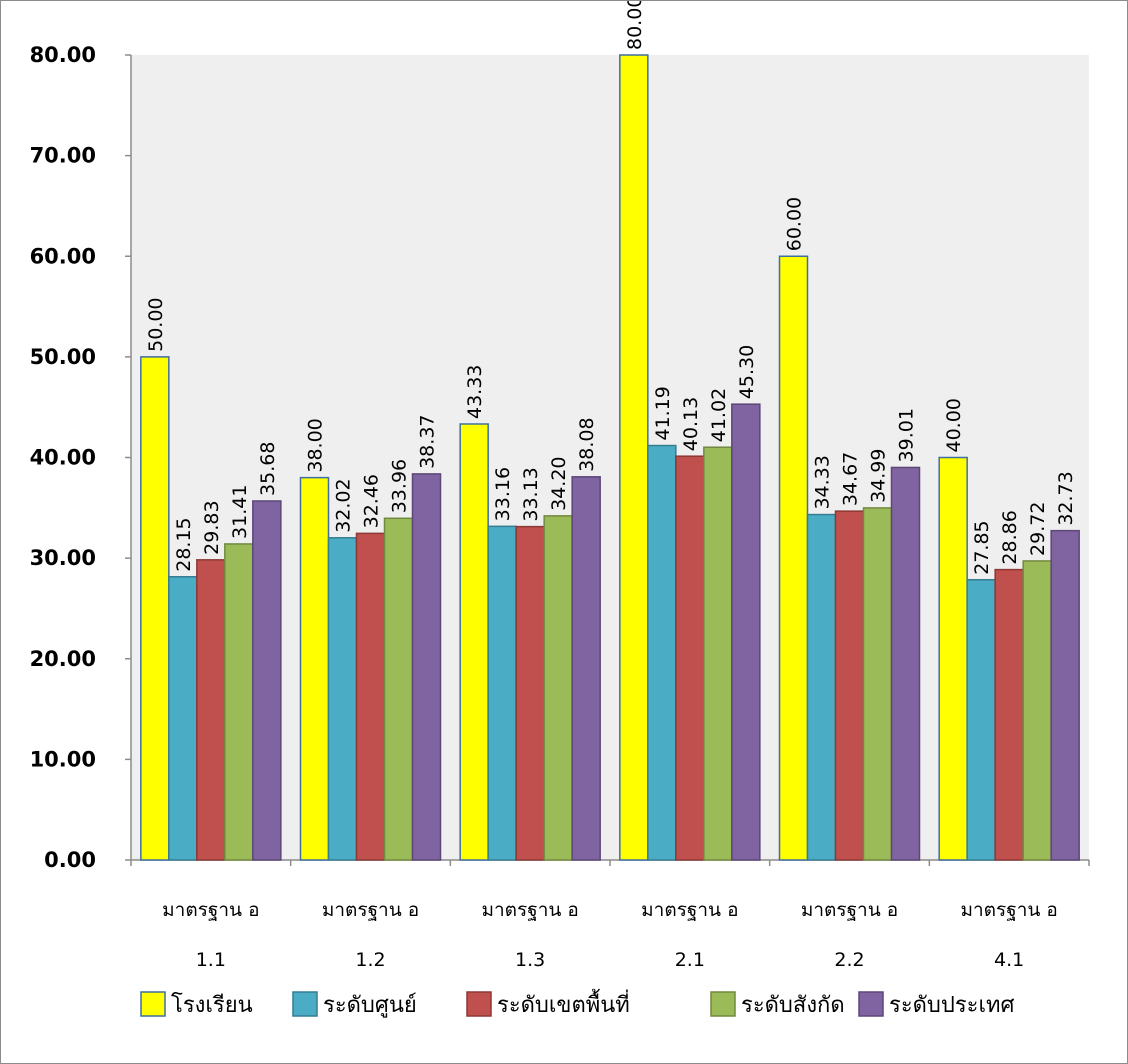 This screenshot has width=1128, height=1064. What do you see at coordinates (475, 392) in the screenshot?
I see `data-label: 43.33` at bounding box center [475, 392].